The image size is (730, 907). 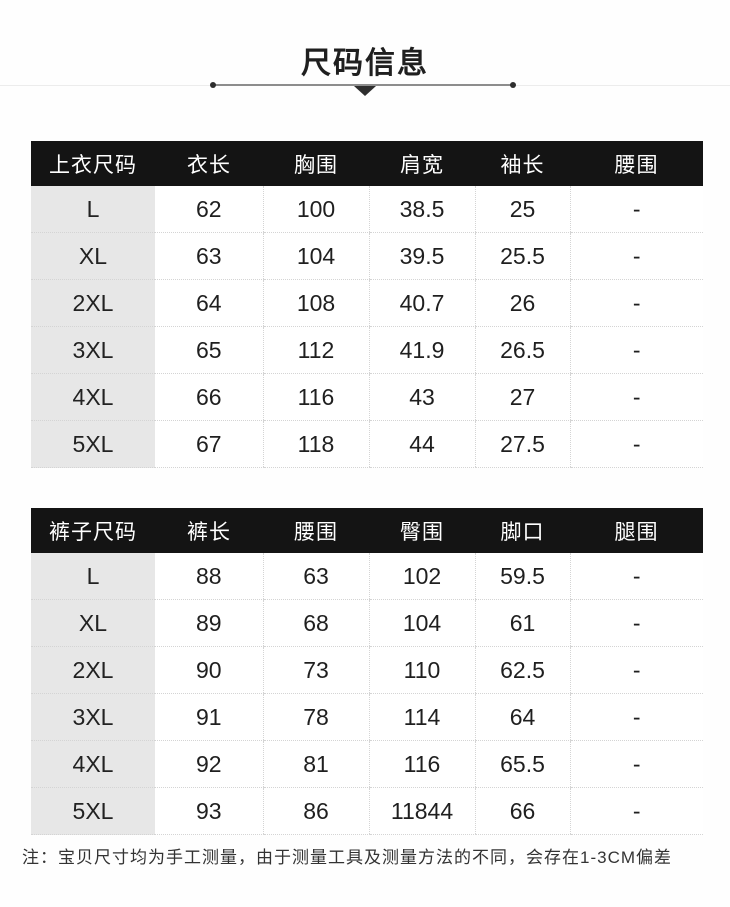 What do you see at coordinates (522, 163) in the screenshot?
I see `column-header: 袖长` at bounding box center [522, 163].